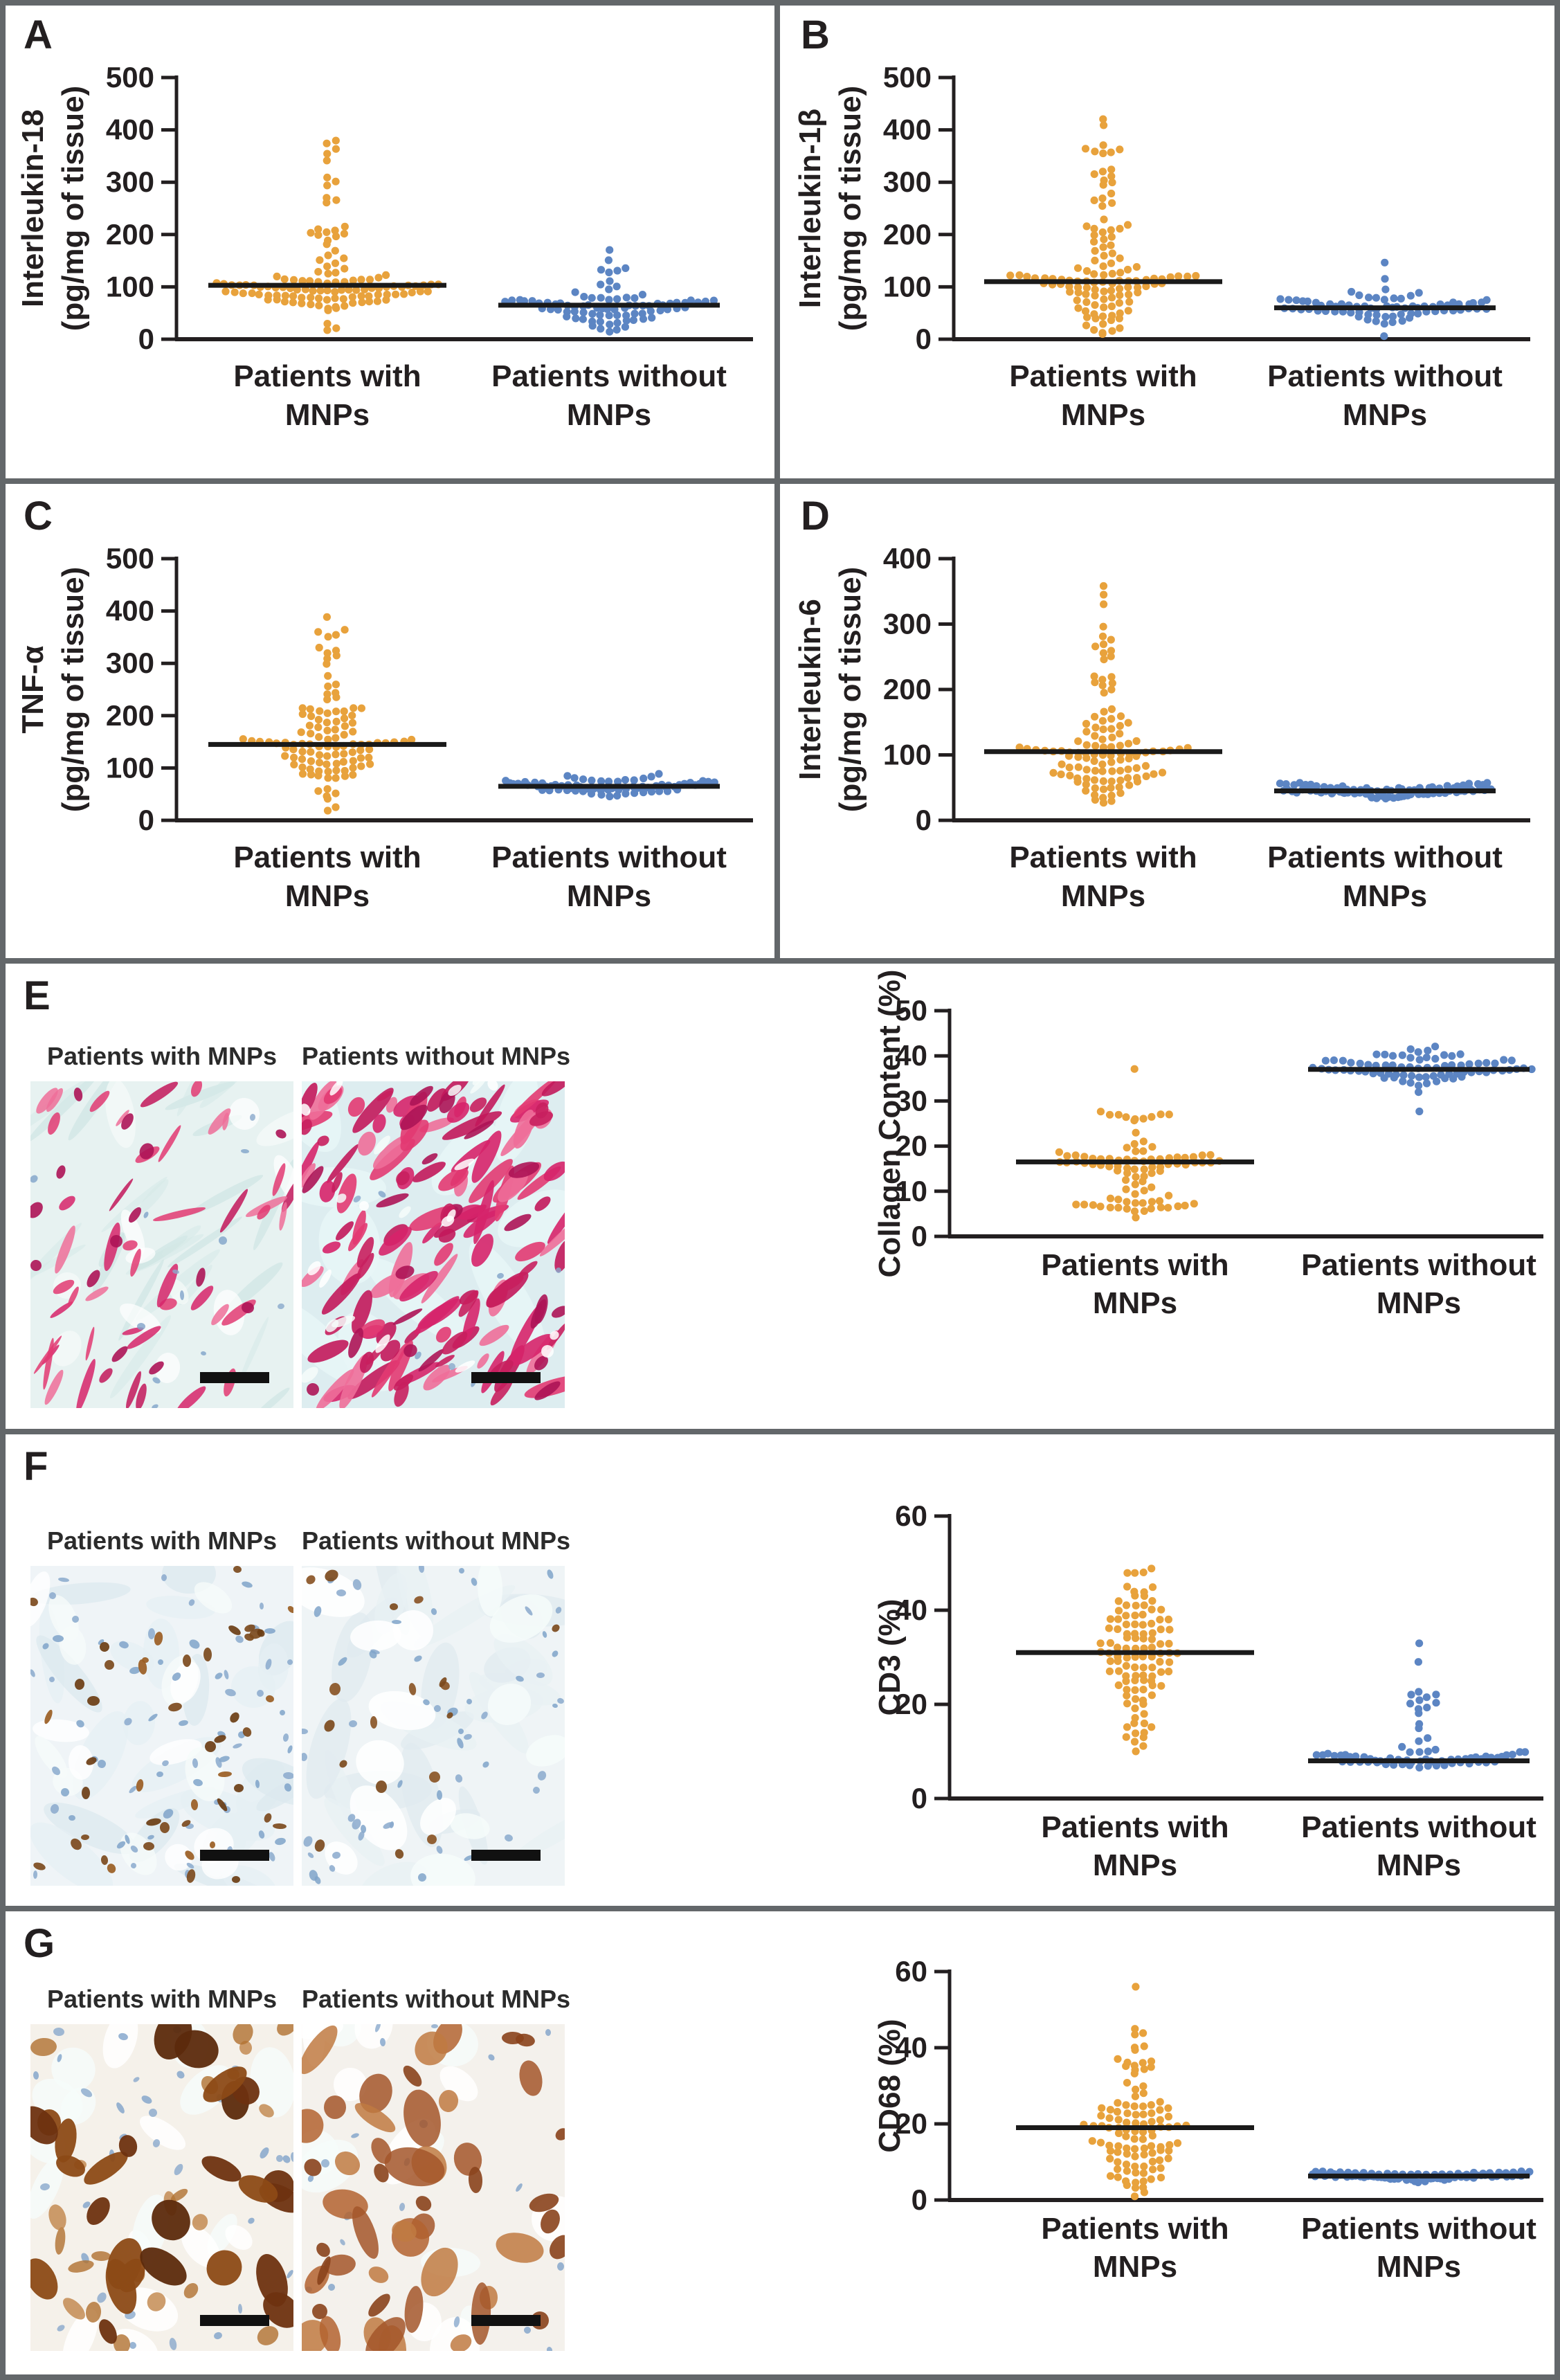 This screenshot has height=2380, width=1560. Describe the element at coordinates (1419, 2229) in the screenshot. I see `x-category-label: Patients without` at that location.